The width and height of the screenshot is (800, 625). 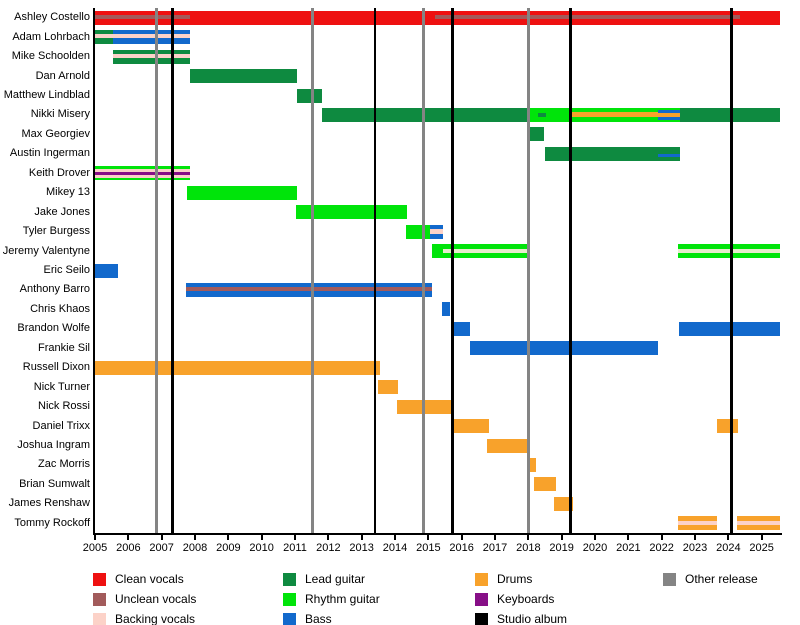 What do you see at coordinates (56, 367) in the screenshot?
I see `member-label: Russell Dixon` at bounding box center [56, 367].